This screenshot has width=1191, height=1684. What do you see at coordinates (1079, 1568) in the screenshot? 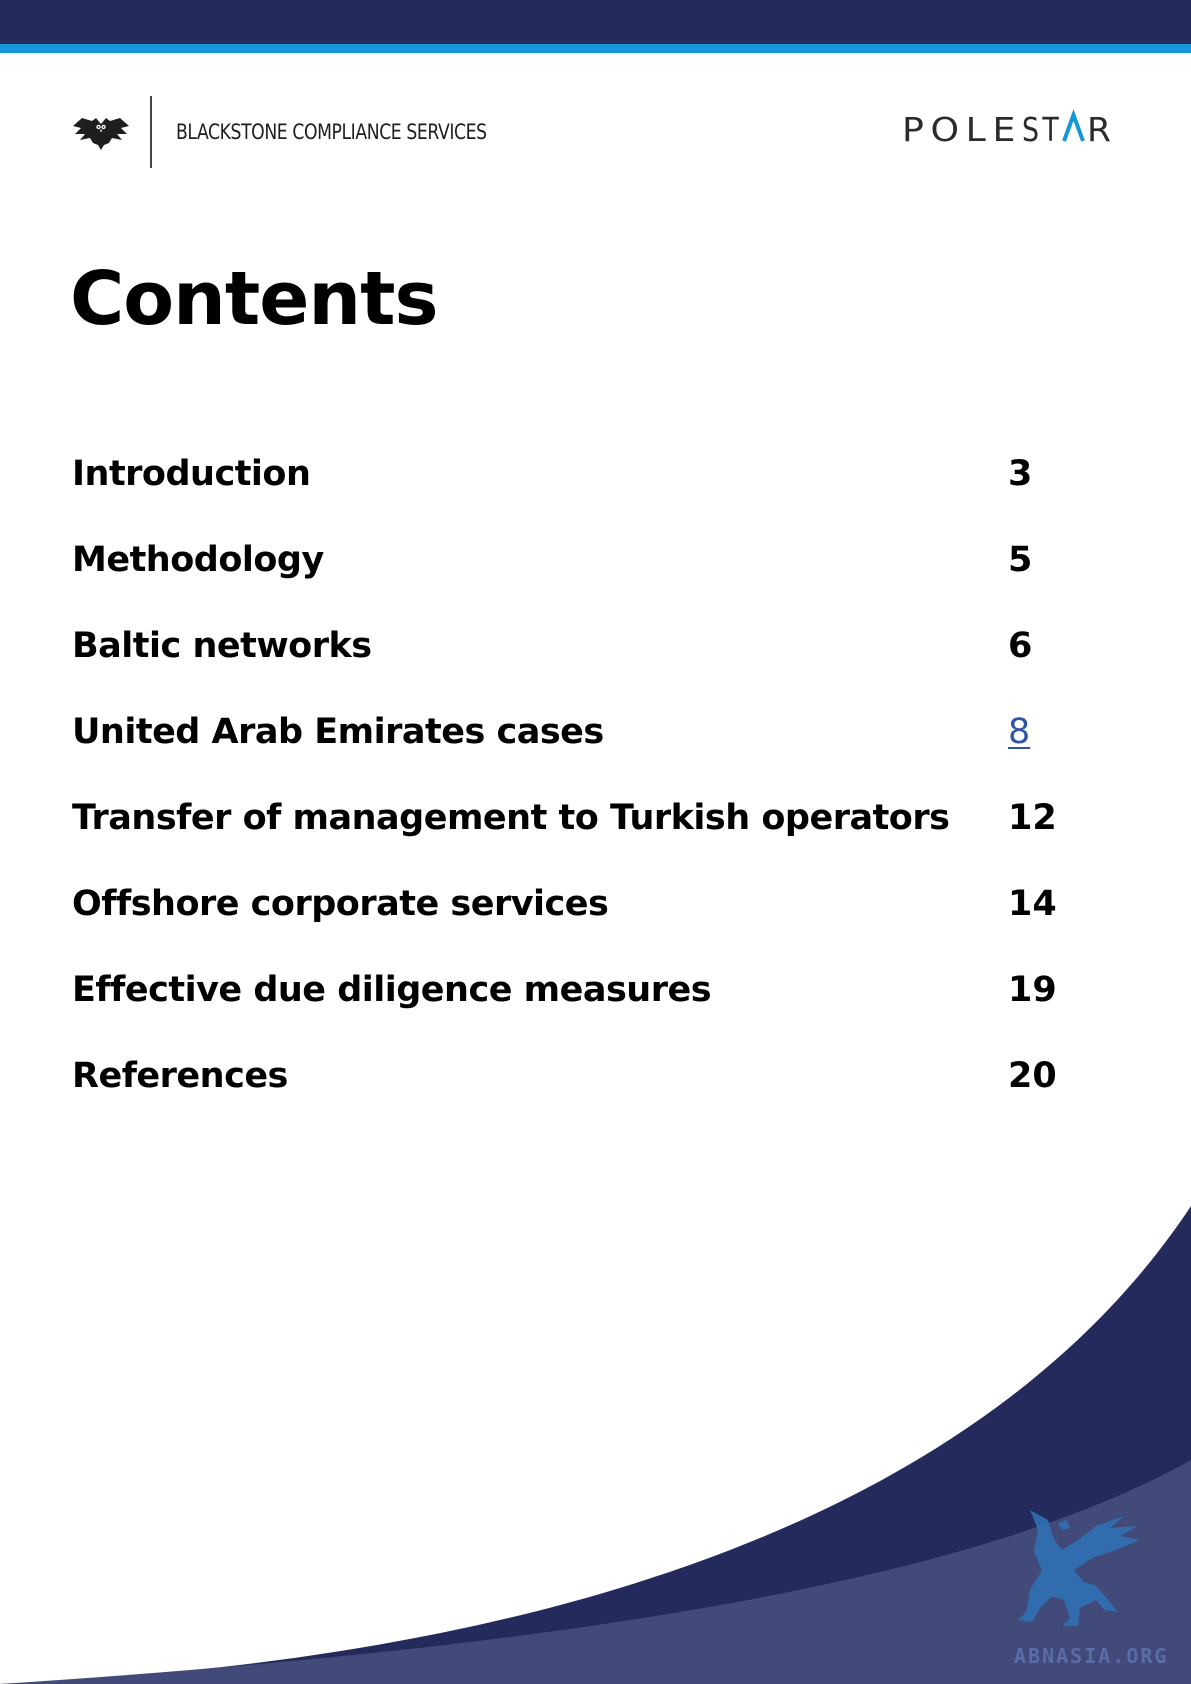
I see `griffin-icon` at bounding box center [1079, 1568].